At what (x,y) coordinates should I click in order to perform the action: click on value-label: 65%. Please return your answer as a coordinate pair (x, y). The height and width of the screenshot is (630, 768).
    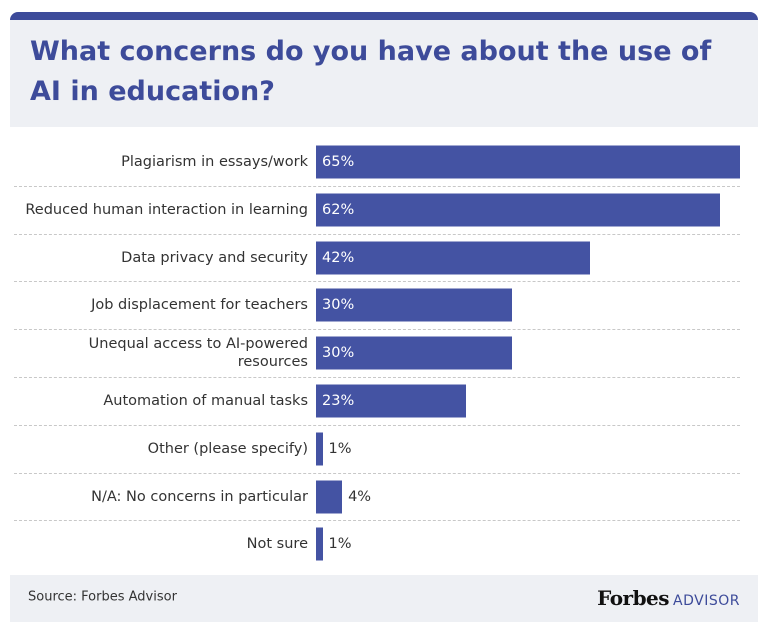
    Looking at the image, I should click on (338, 161).